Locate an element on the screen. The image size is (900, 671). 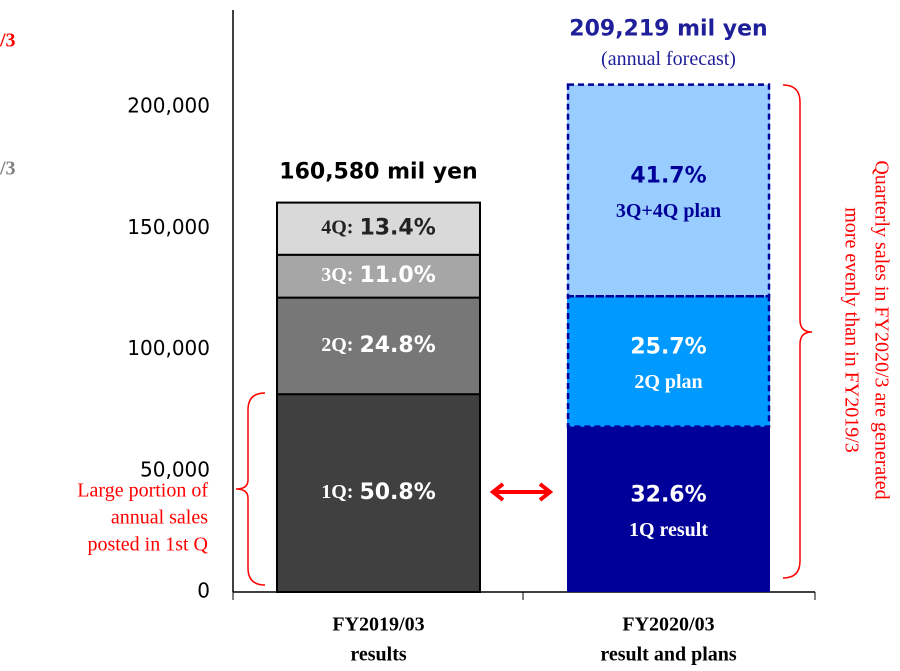
total-label: 209,219 mil yen is located at coordinates (668, 29).